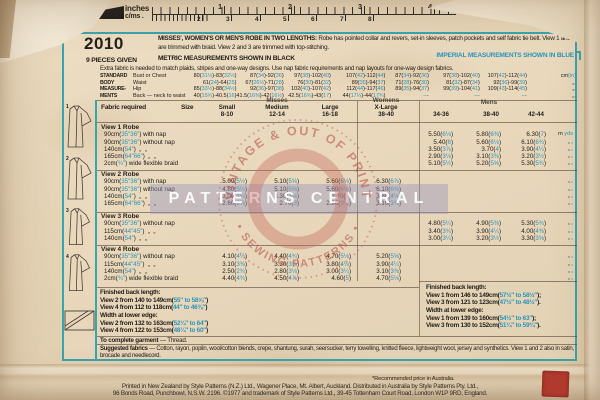  I want to click on inch-number: 1, so click(220, 6).